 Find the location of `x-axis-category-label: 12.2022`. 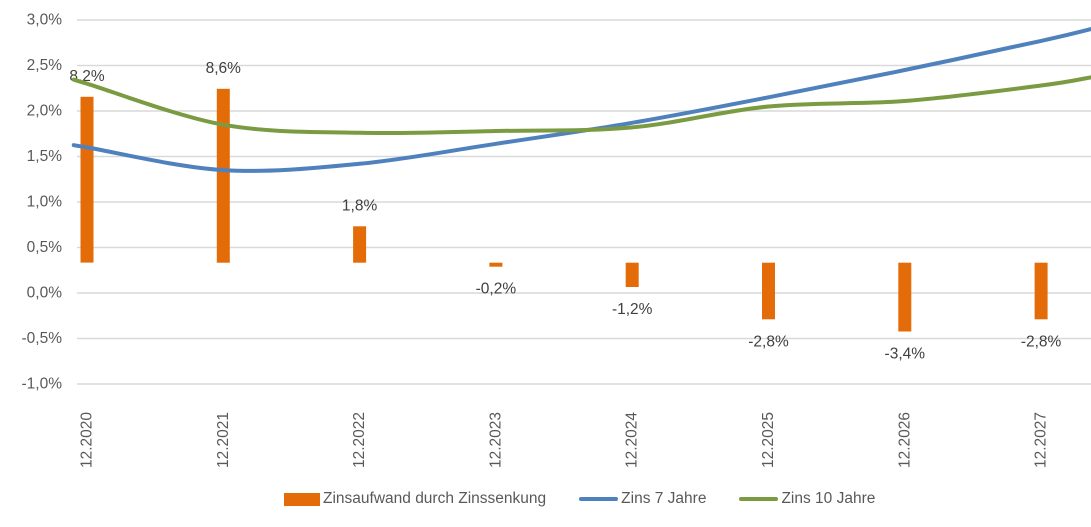

x-axis-category-label: 12.2022 is located at coordinates (359, 440).